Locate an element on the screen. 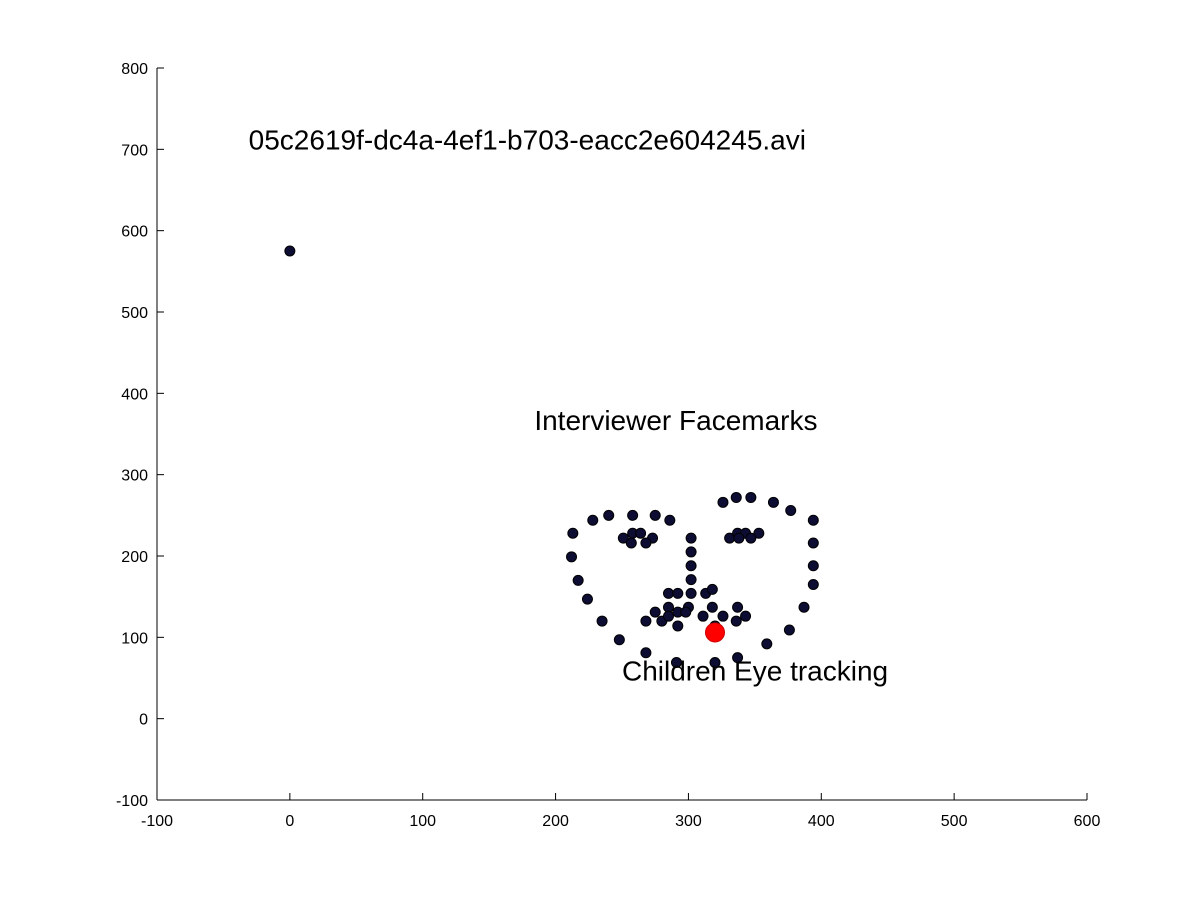 The height and width of the screenshot is (905, 1201). y-tick-label: 300 is located at coordinates (134, 476).